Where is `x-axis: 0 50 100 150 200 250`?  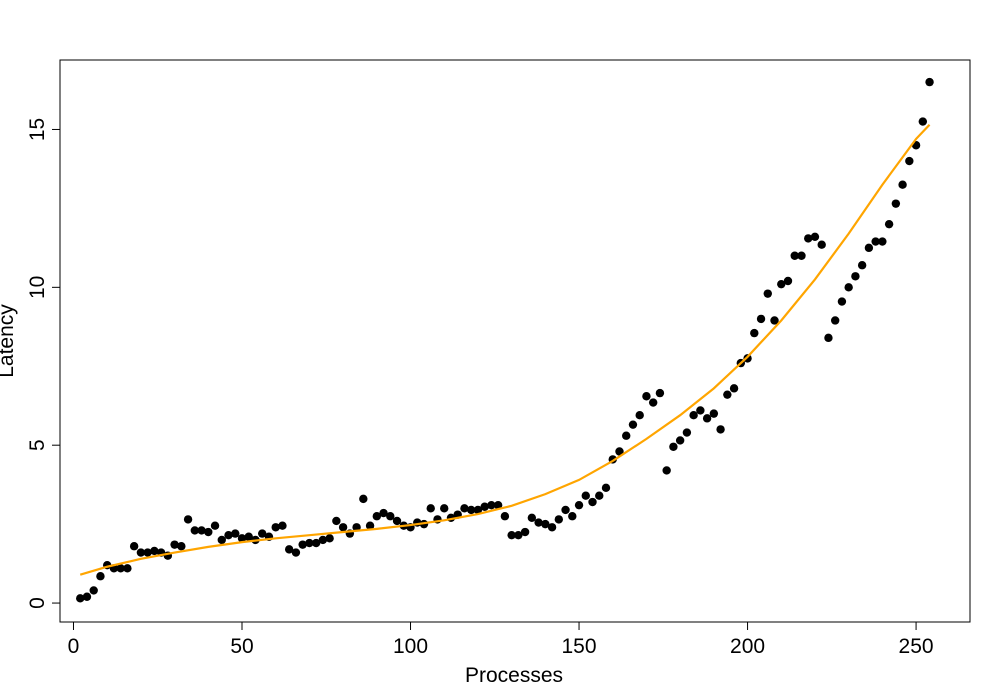
x-axis: 0 50 100 150 200 250 is located at coordinates (501, 640).